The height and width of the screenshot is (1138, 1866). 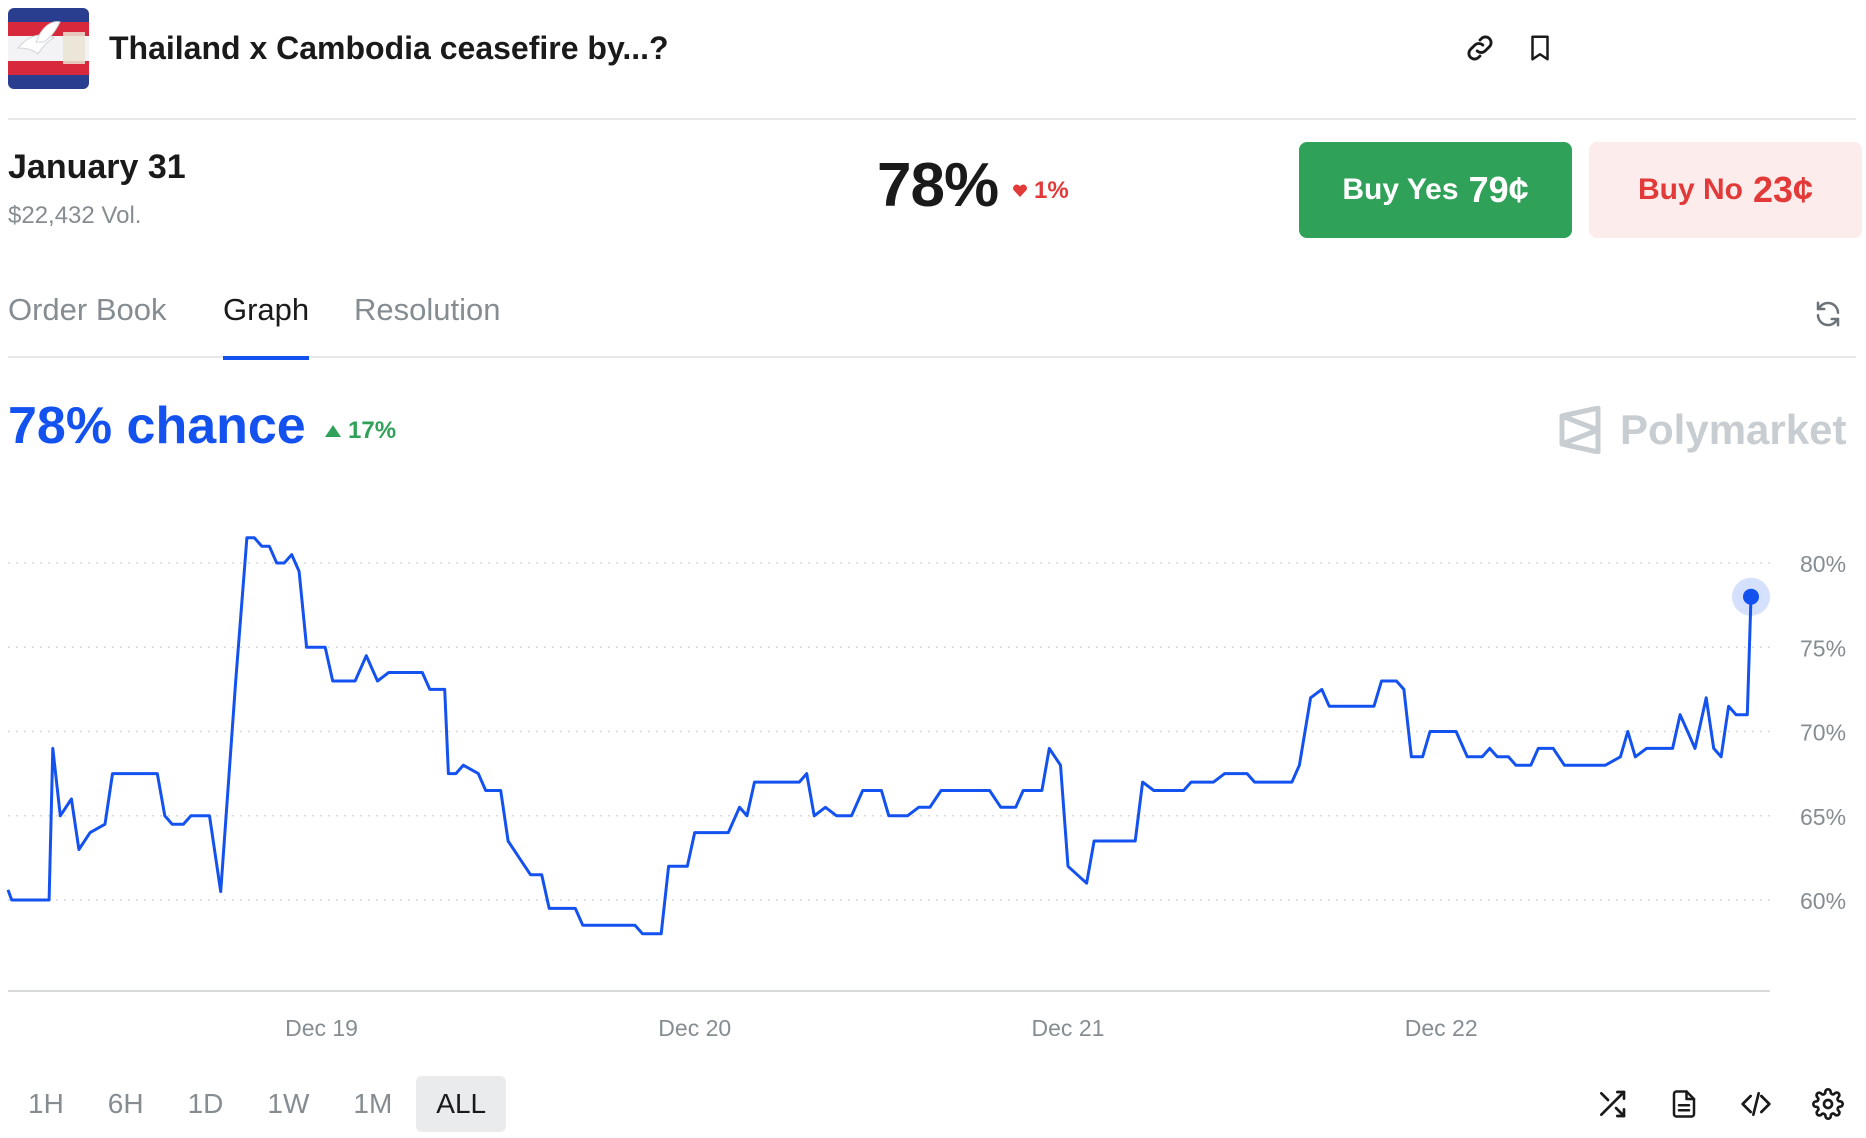 What do you see at coordinates (205, 1103) in the screenshot?
I see `range-1d: 1D` at bounding box center [205, 1103].